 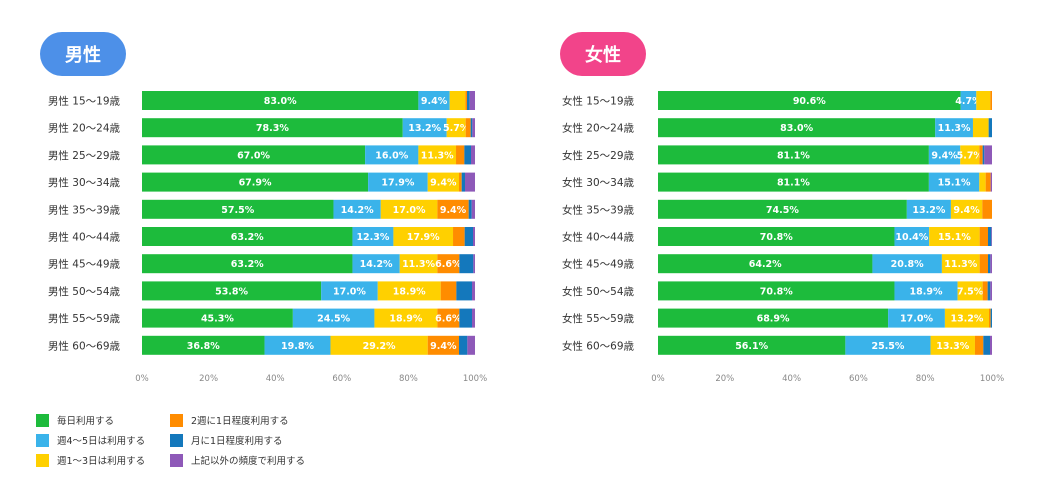 What do you see at coordinates (598, 318) in the screenshot?
I see `category-label: 女性 55～59歳` at bounding box center [598, 318].